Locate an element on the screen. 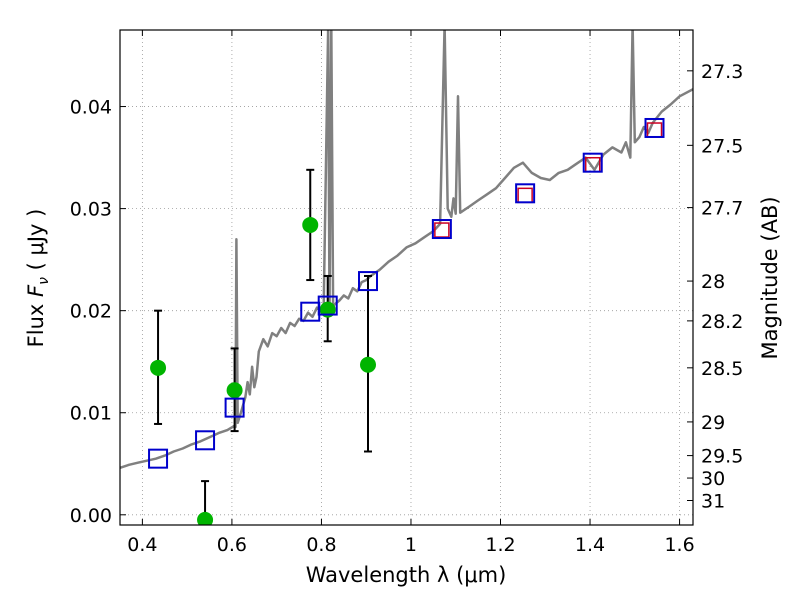 The image size is (800, 600). x-axis-label: Wavelength λ (μm) is located at coordinates (406, 575).